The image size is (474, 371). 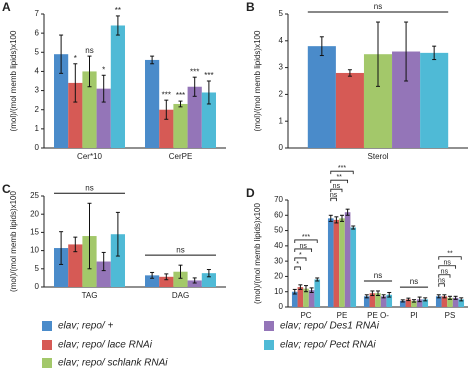 What do you see at coordinates (278, 245) in the screenshot?
I see `y-tick-label: 40` at bounding box center [278, 245].